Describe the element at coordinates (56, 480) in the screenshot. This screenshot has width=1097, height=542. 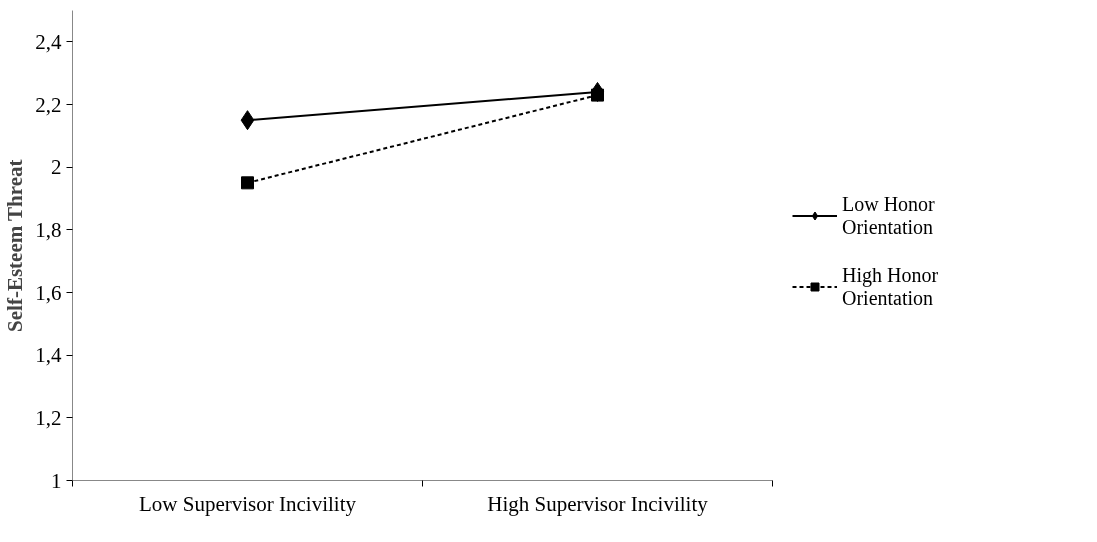
I see `y-tick-label: 1` at that location.